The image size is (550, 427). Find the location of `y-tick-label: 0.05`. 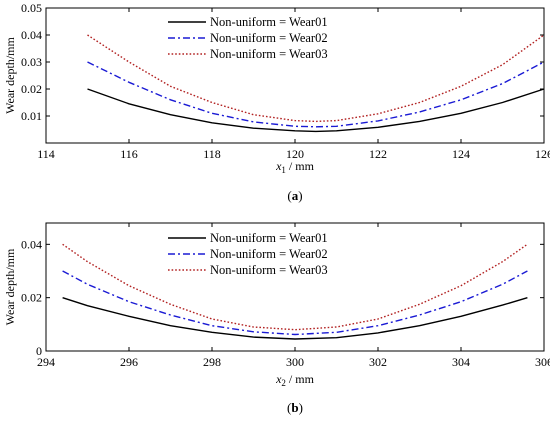

y-tick-label: 0.05 is located at coordinates (31, 8).